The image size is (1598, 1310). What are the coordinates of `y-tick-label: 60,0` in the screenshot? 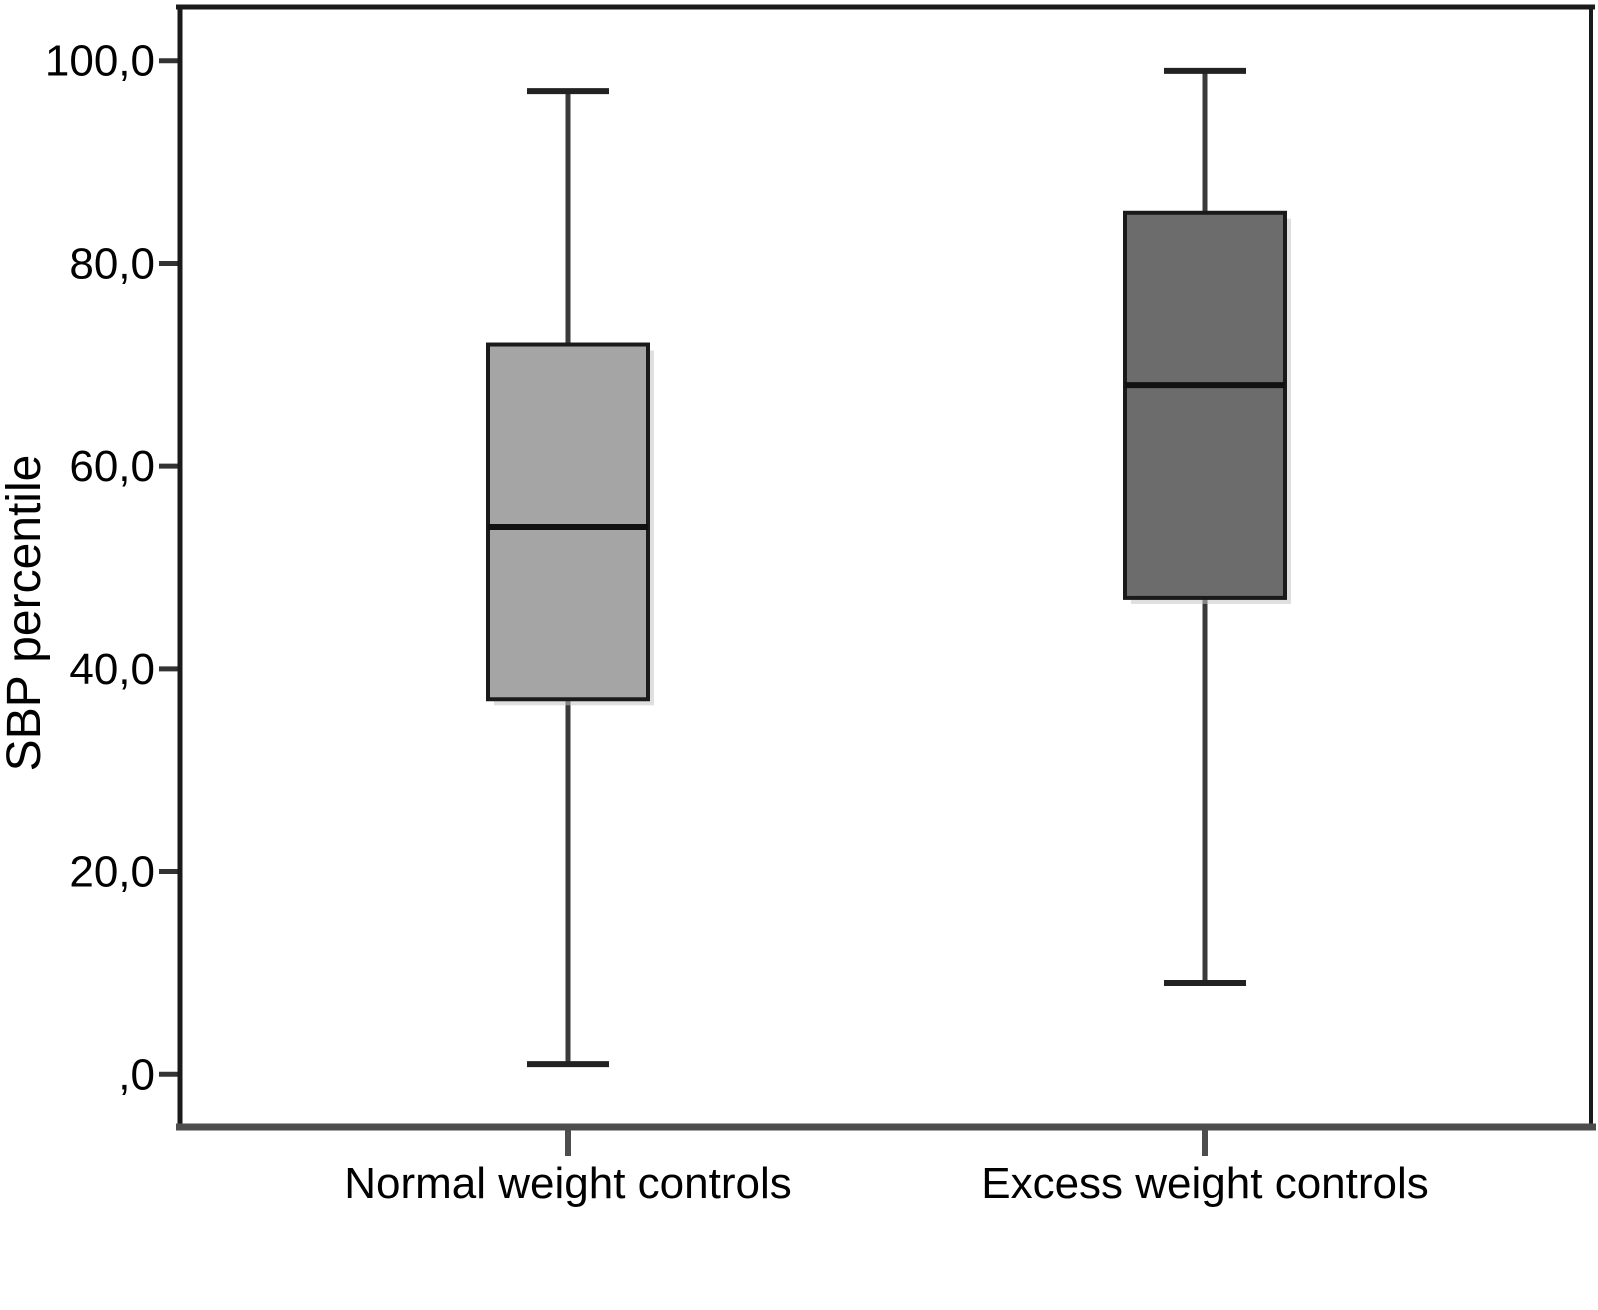 It's located at (112, 466).